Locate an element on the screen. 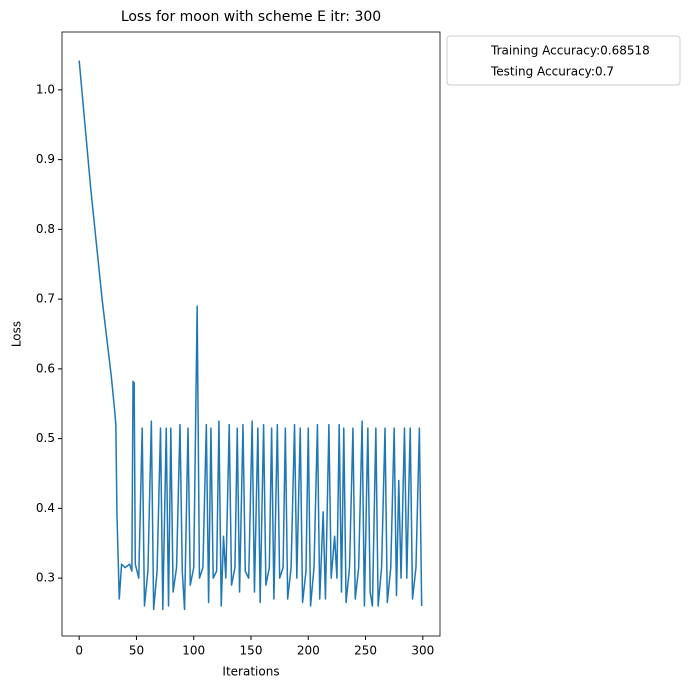 The width and height of the screenshot is (690, 690). y-axis-label: Loss is located at coordinates (17, 334).